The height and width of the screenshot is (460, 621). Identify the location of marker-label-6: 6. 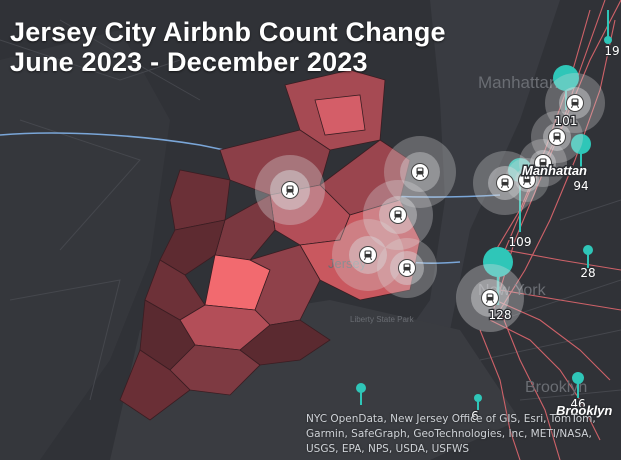
(475, 416).